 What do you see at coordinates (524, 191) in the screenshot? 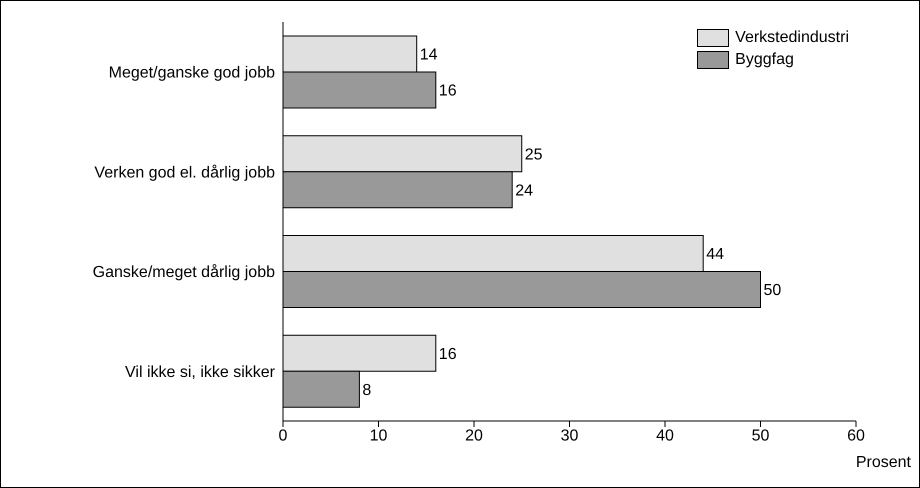
I see `data-label: 24` at bounding box center [524, 191].